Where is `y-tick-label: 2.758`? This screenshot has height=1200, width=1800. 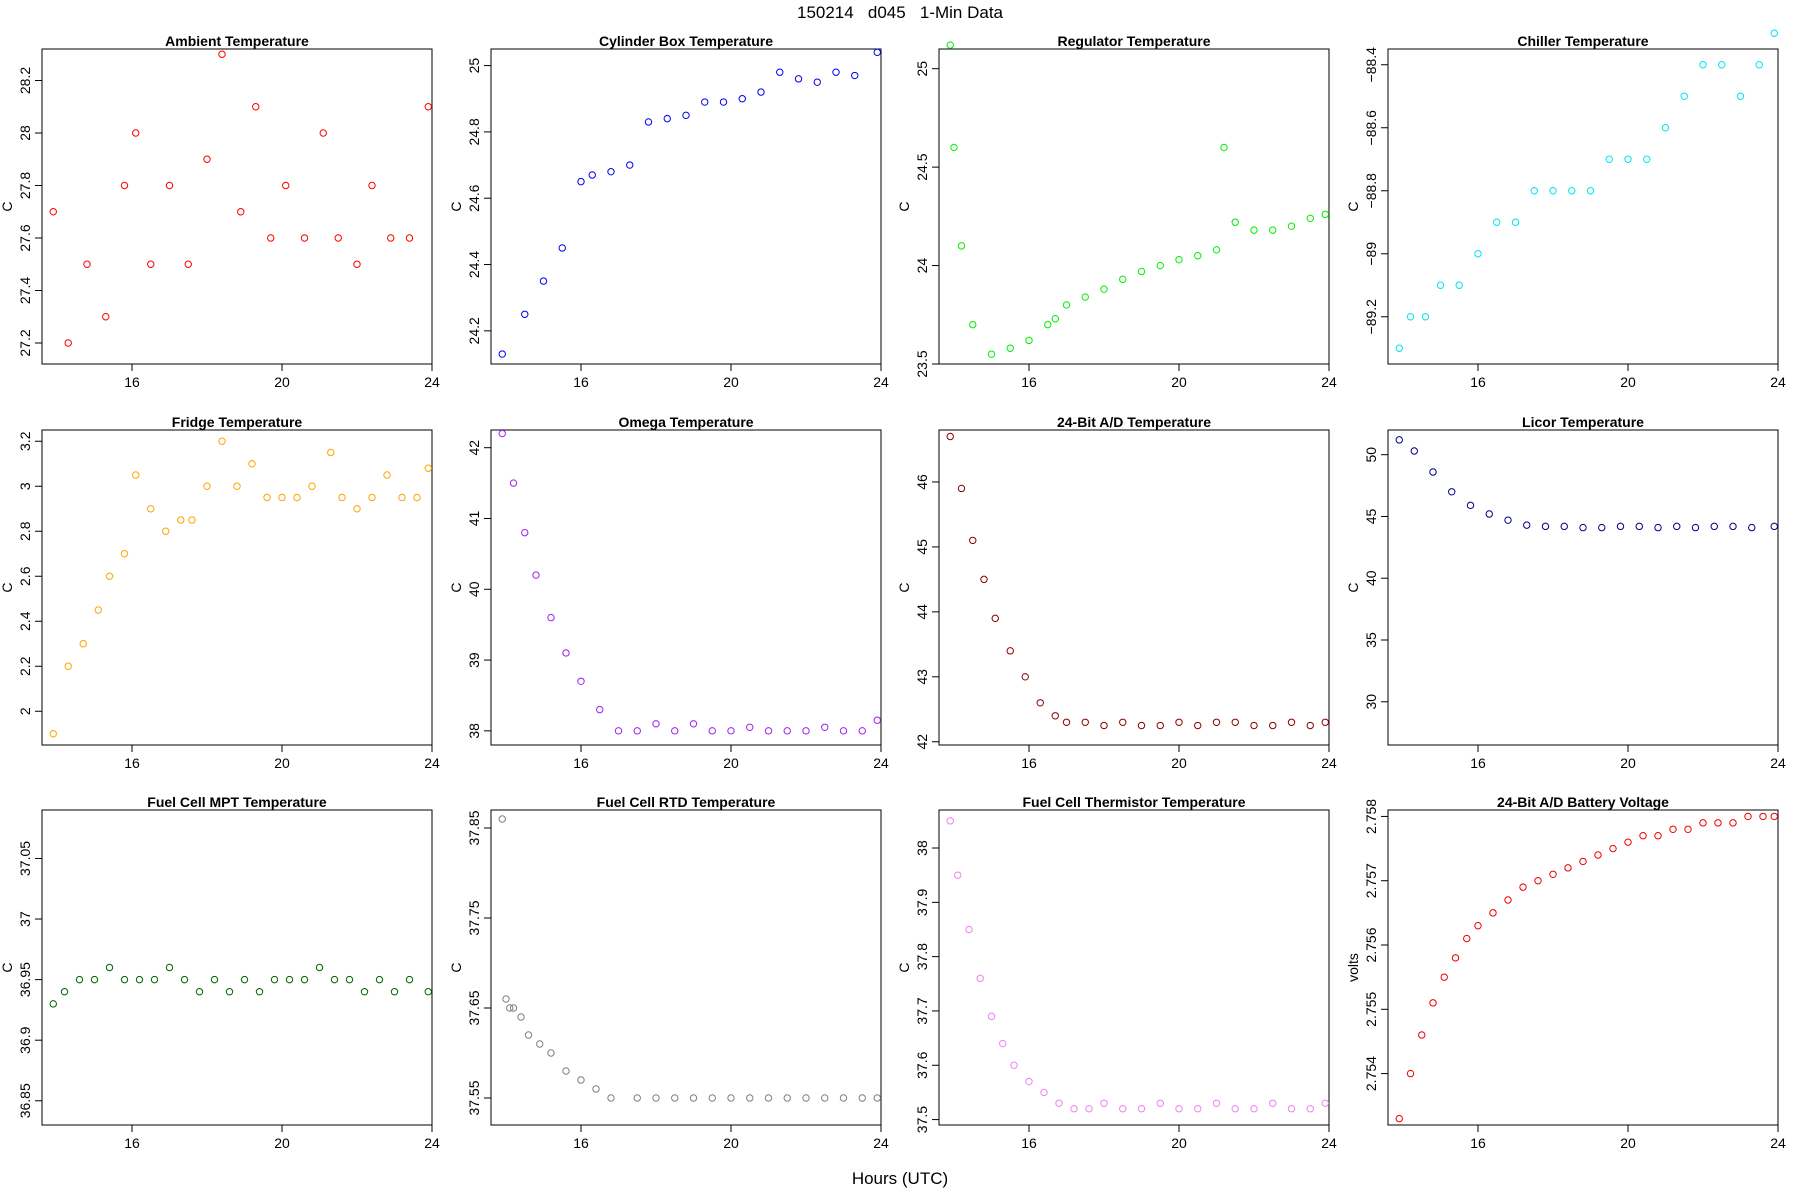 y-tick-label: 2.758 is located at coordinates (1371, 816).